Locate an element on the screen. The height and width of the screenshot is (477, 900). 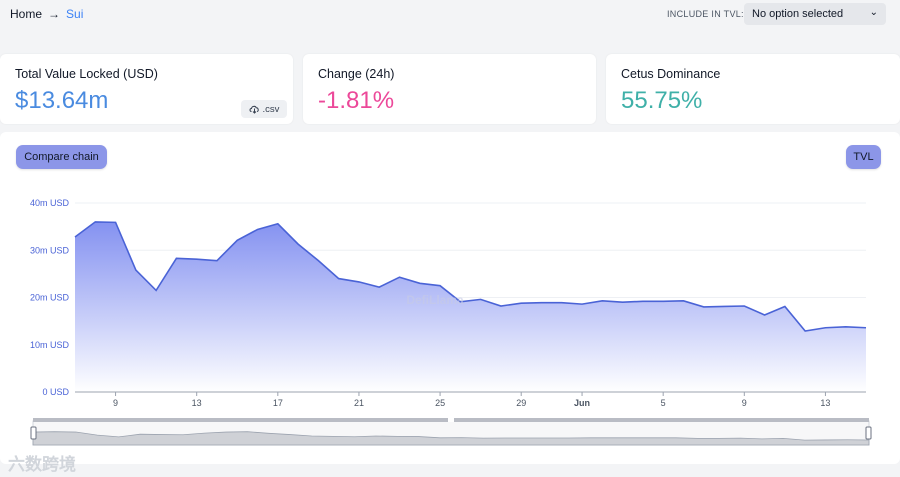
x-tick-label: 29 is located at coordinates (521, 403).